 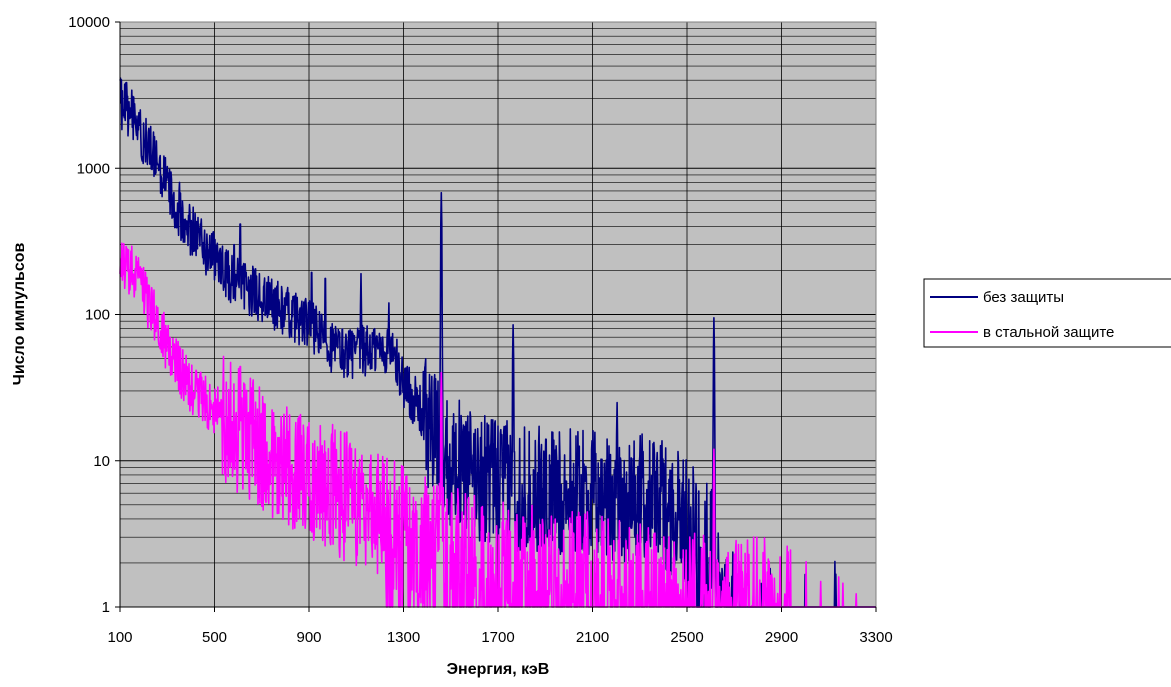 I want to click on x-tick-label: 1300, so click(x=403, y=637).